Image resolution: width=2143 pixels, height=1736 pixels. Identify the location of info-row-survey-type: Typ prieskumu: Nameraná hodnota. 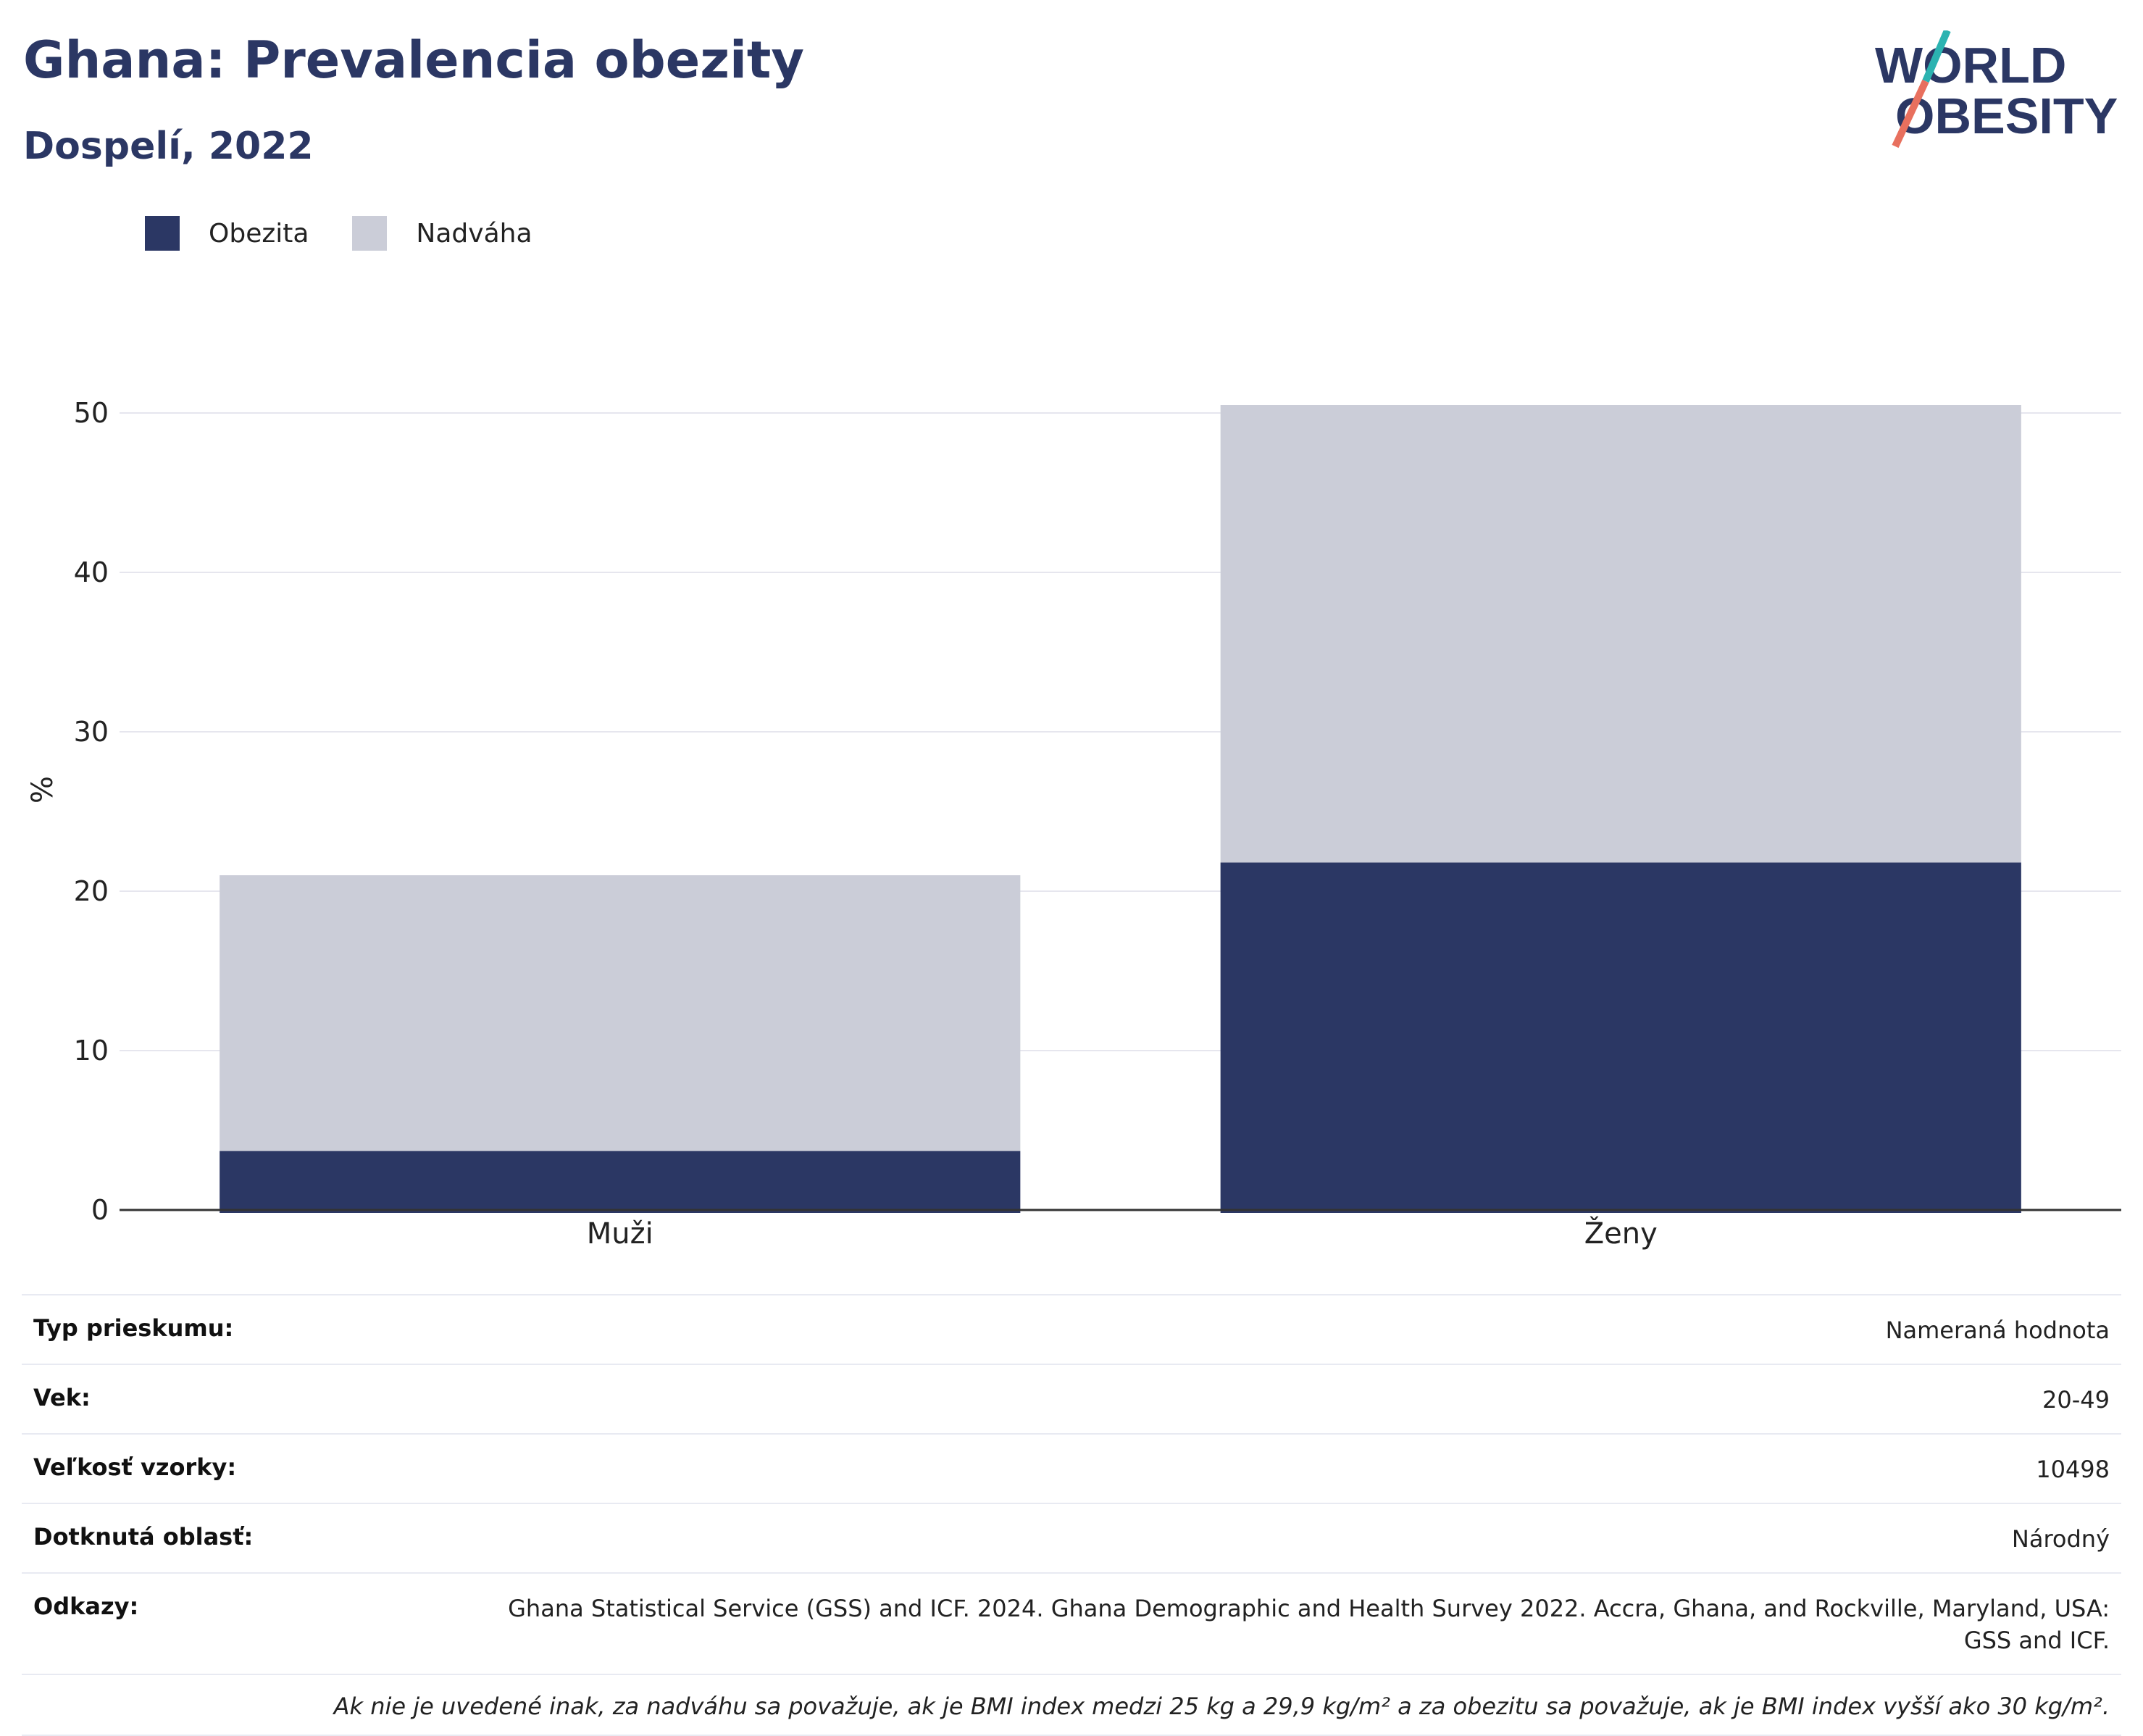
(1071, 1329).